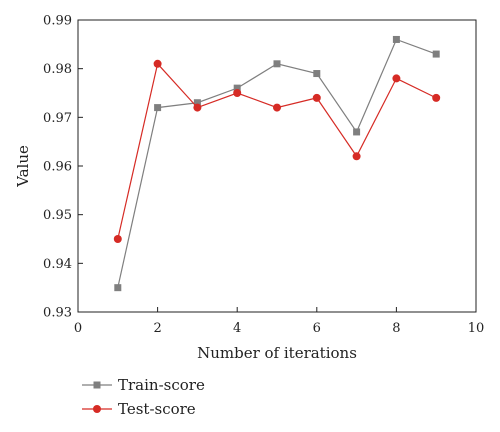  I want to click on y-axis-ticks: 0.93 0.94 0.95 0.96 0.97 0.98 0.99, so click(63, 167).